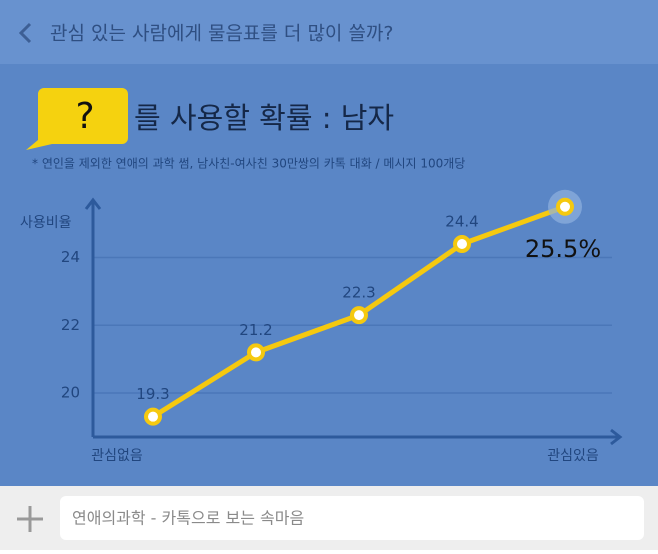  I want to click on message-input, so click(352, 518).